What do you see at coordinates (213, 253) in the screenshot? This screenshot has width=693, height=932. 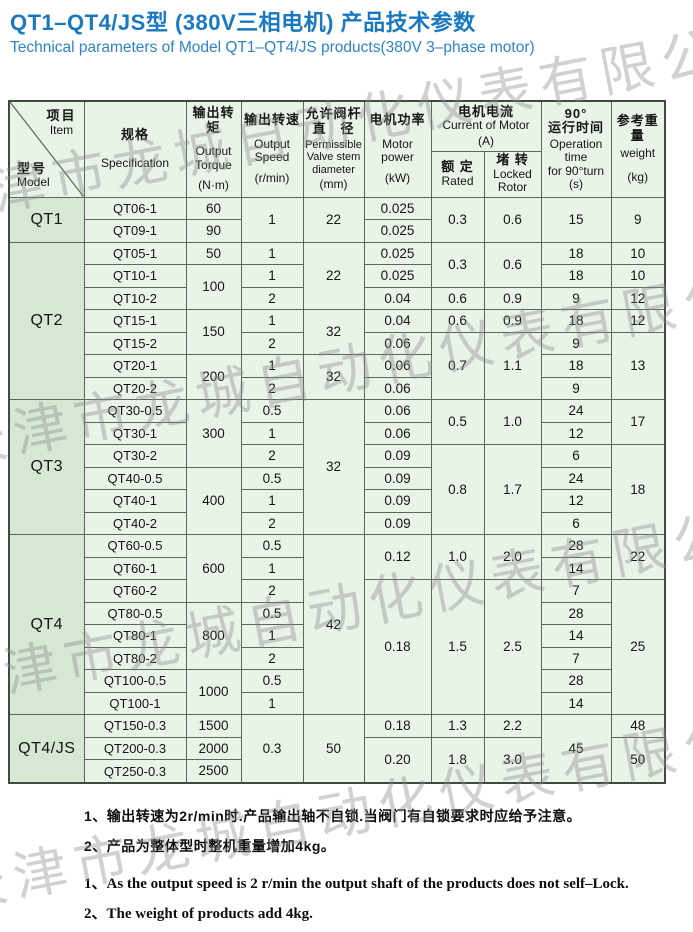 I see `value-cell: 50` at bounding box center [213, 253].